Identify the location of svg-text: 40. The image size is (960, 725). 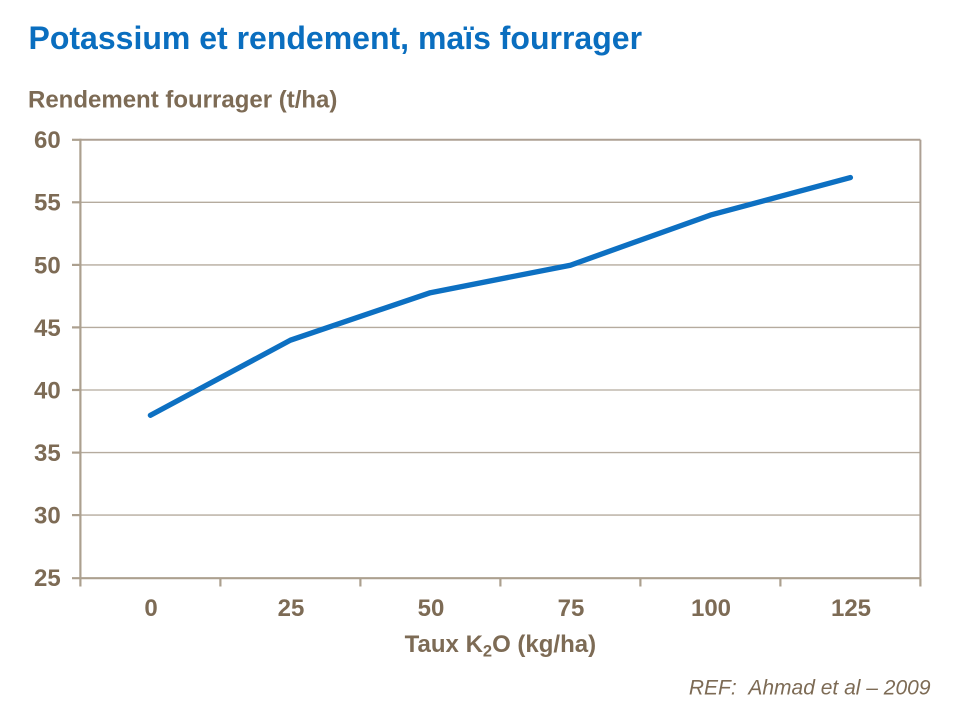
(47, 390).